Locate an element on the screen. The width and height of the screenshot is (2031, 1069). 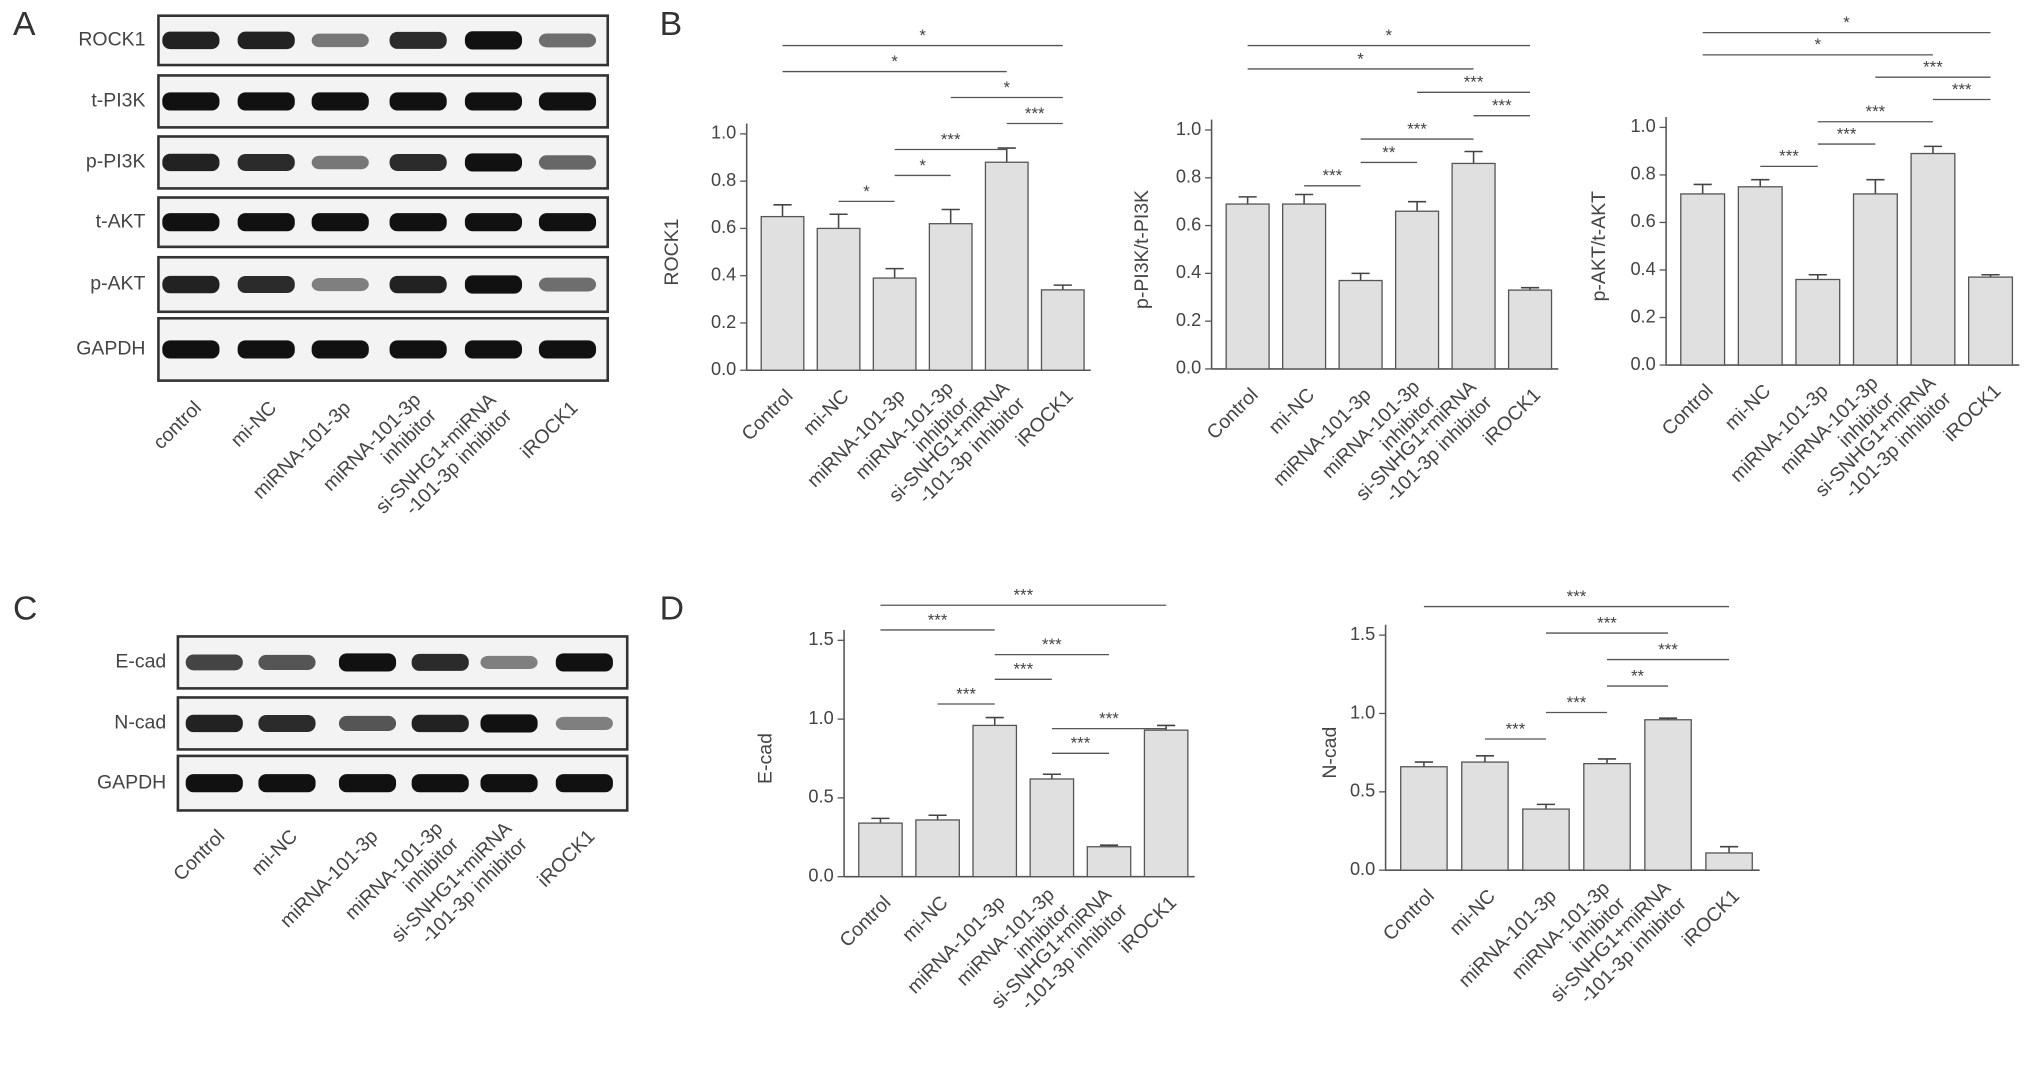
y-axis-label: ROCK1 is located at coordinates (672, 252).